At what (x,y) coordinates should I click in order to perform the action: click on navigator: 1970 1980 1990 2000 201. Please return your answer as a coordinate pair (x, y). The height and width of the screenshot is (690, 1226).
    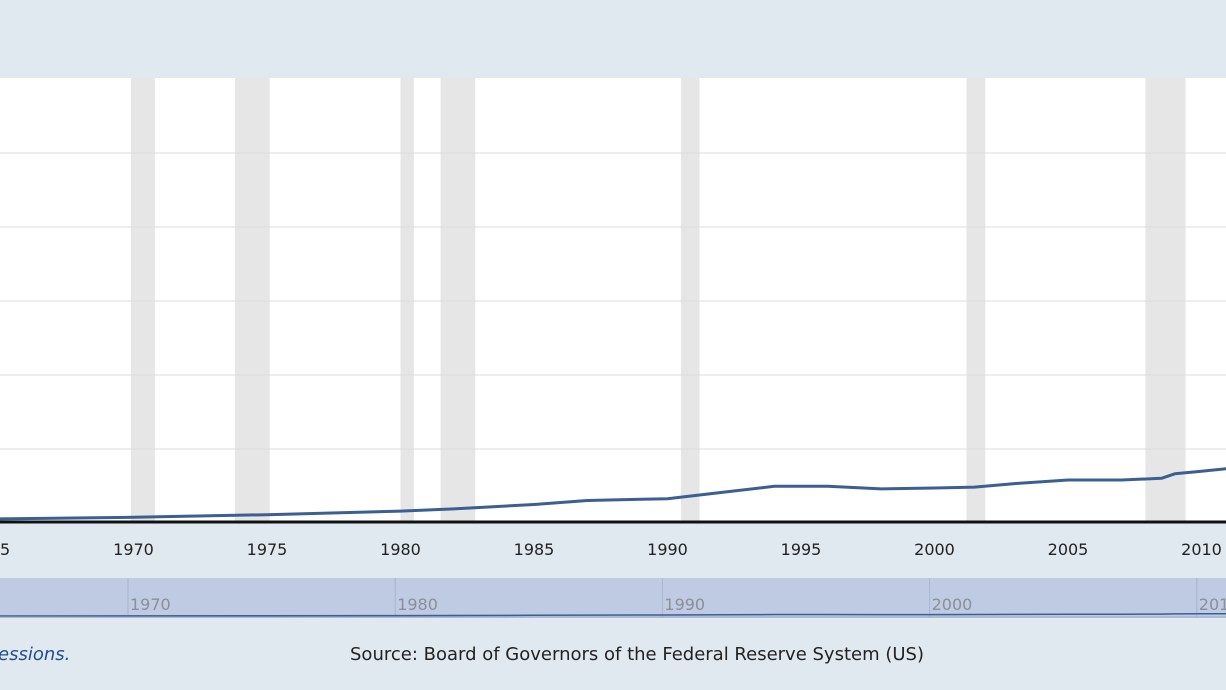
    Looking at the image, I should click on (613, 598).